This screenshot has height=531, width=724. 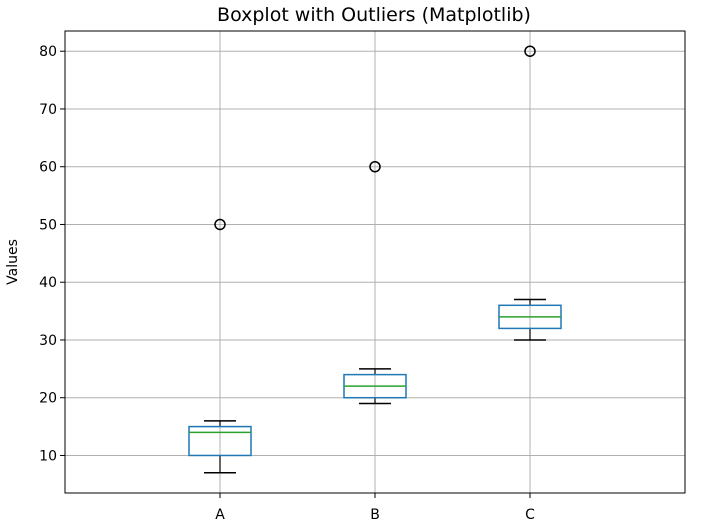 I want to click on x-axis-ticks: A B C, so click(x=375, y=508).